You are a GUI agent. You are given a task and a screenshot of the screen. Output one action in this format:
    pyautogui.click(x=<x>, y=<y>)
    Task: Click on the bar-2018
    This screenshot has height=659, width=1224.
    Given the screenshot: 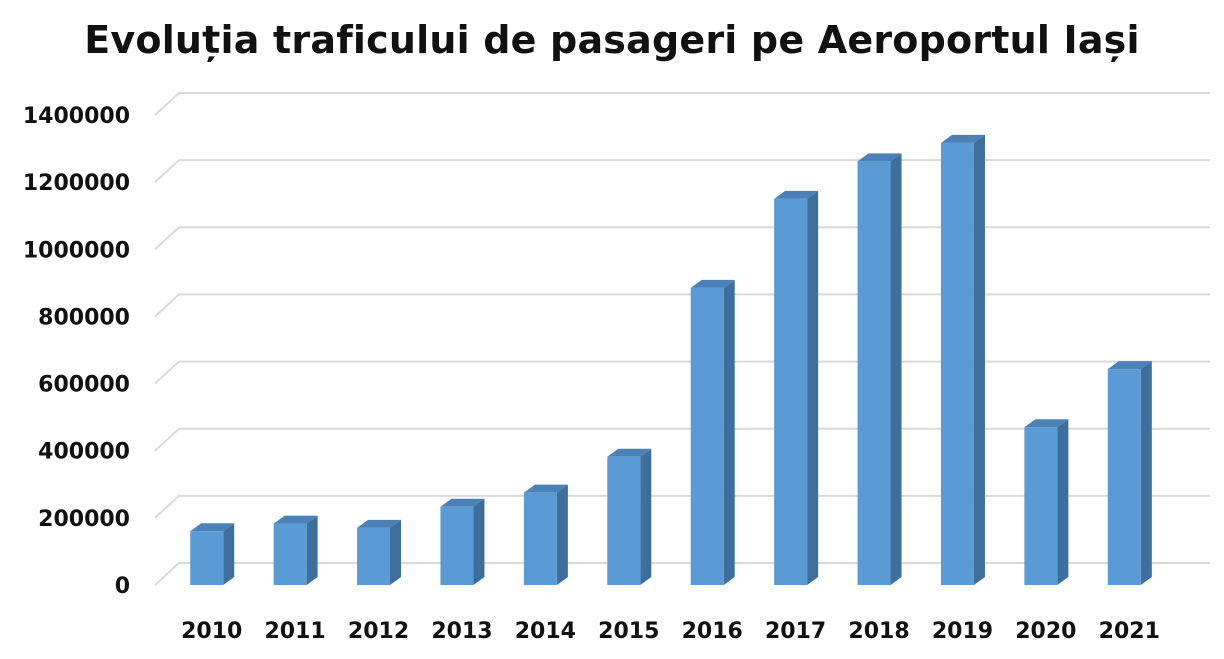 What is the action you would take?
    pyautogui.click(x=879, y=369)
    